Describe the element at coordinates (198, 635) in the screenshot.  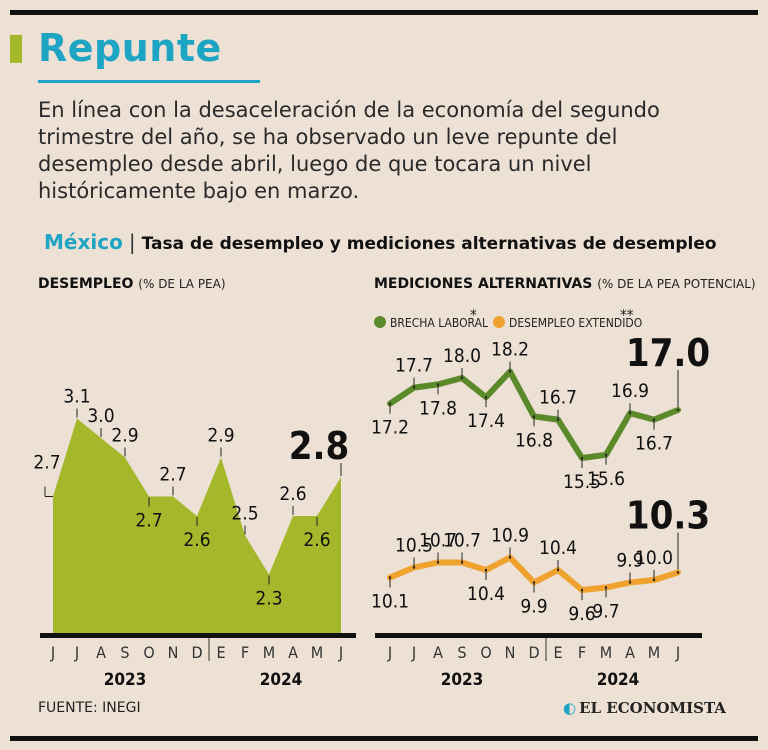
I see `left-x-axis` at that location.